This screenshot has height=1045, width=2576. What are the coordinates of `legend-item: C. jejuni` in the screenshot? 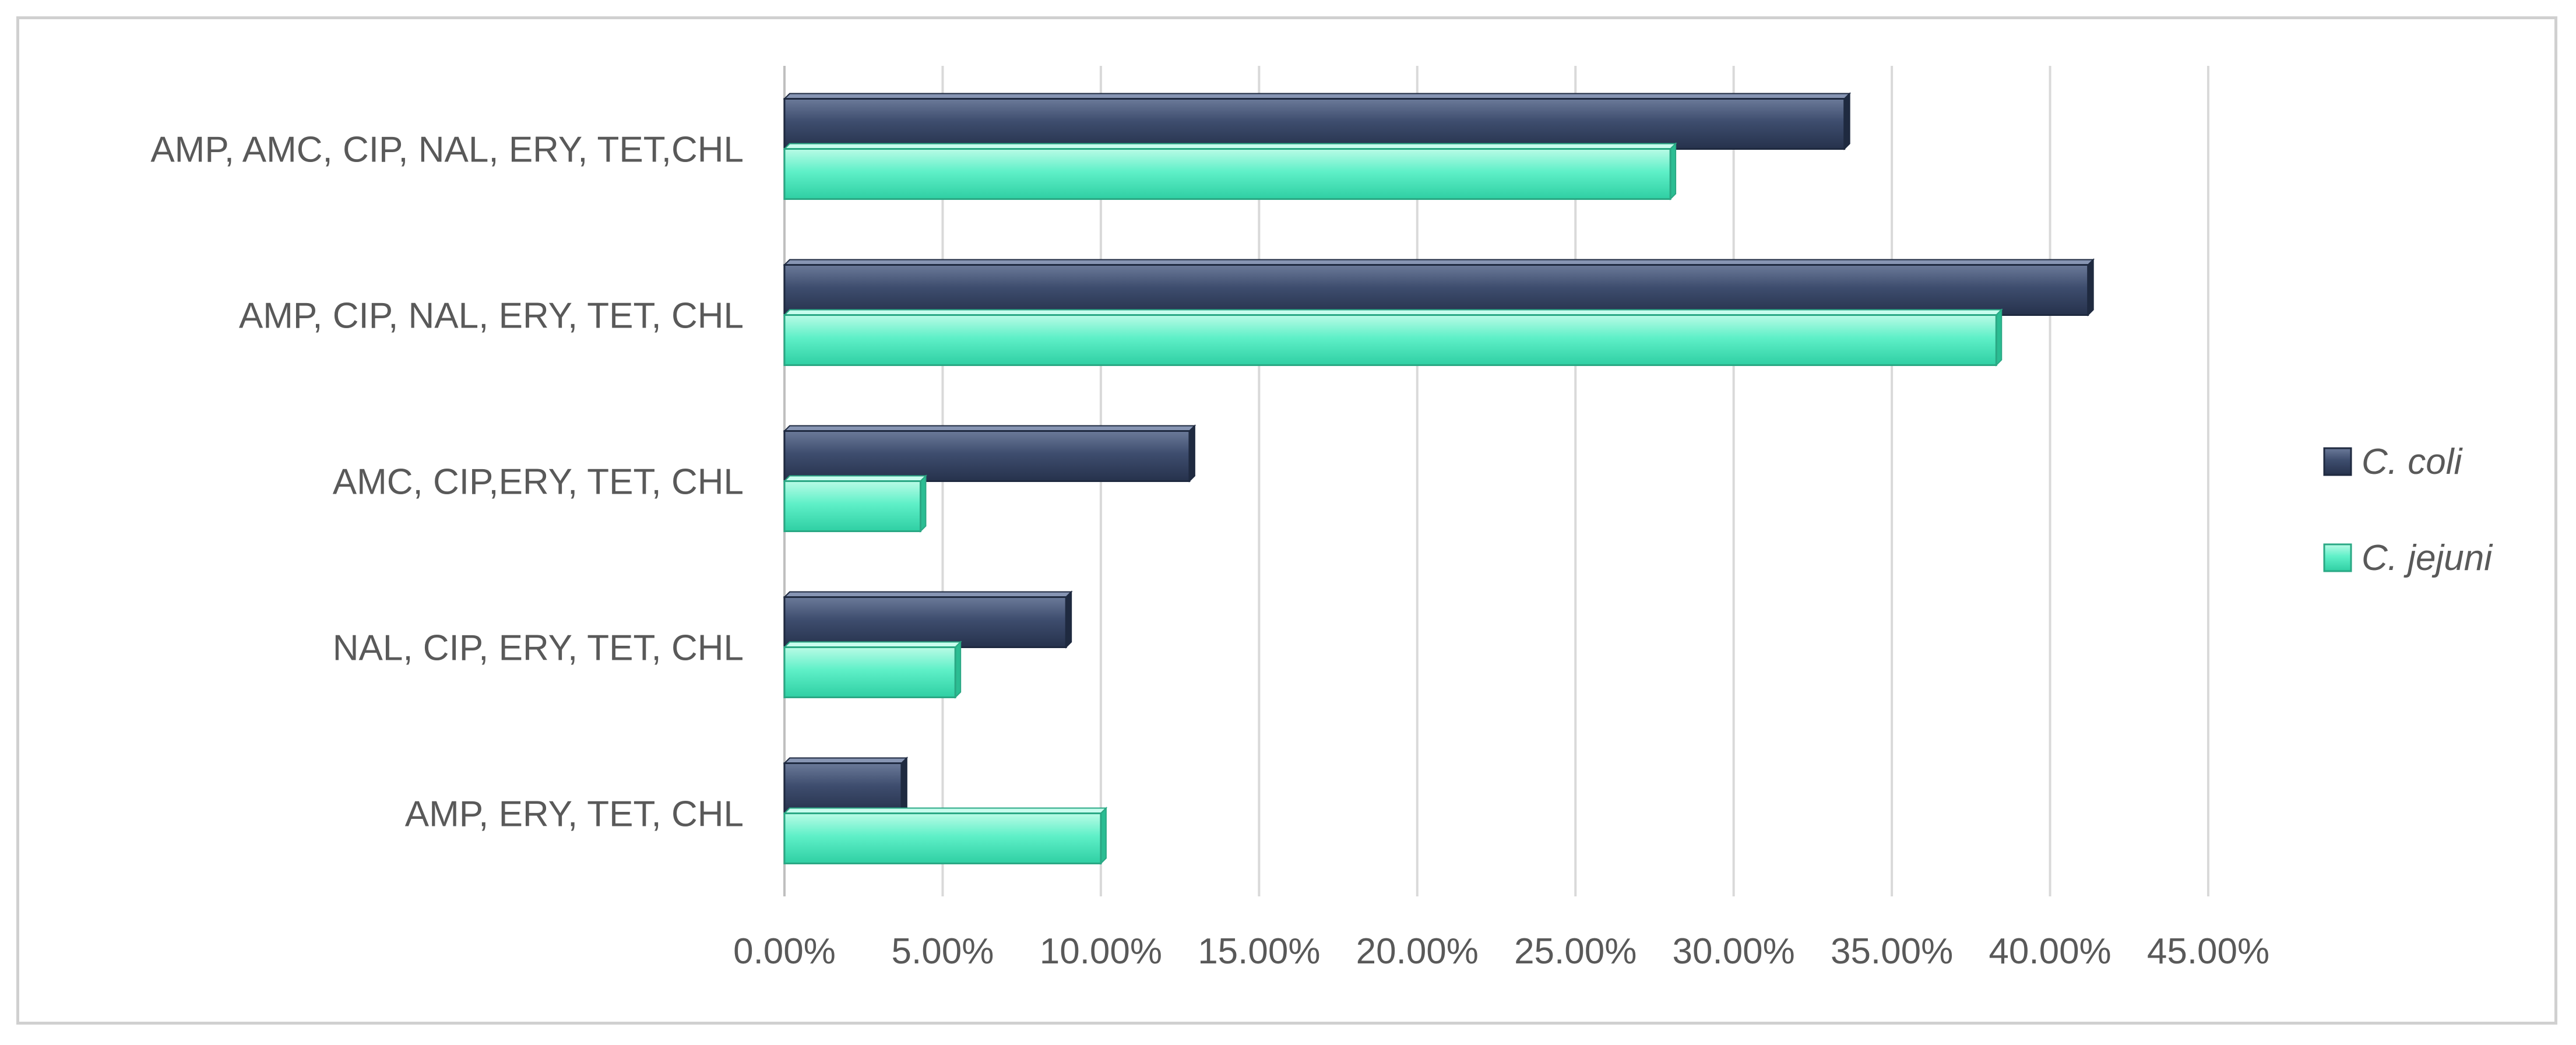 It's located at (2408, 558).